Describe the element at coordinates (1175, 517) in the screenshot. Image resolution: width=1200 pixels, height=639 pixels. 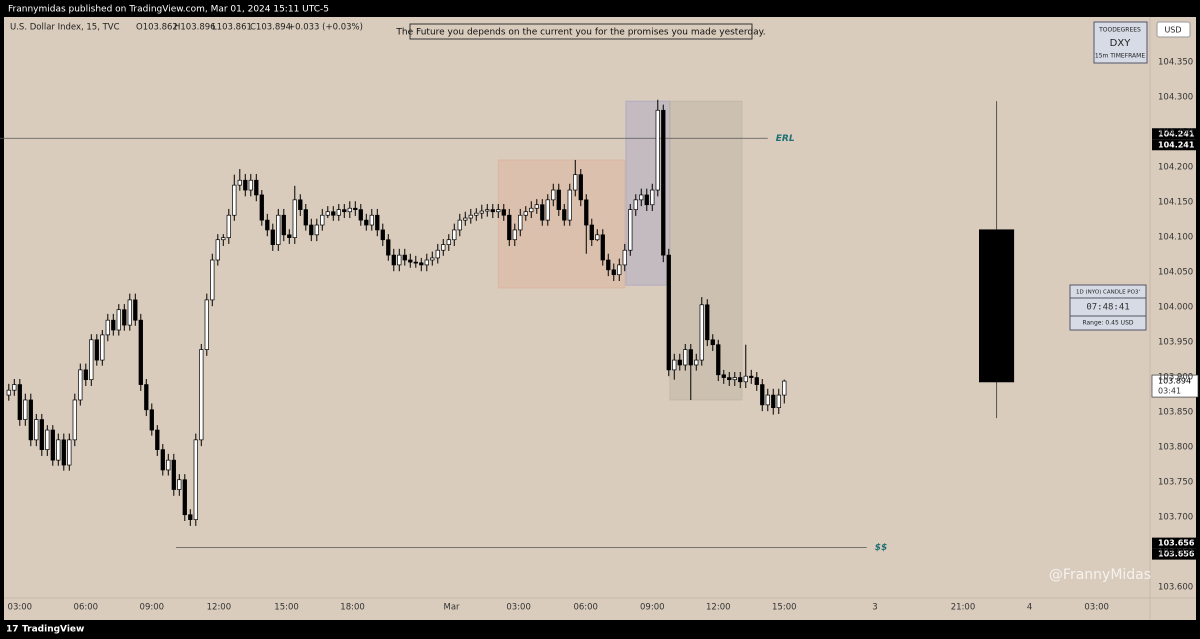
I see `y-tick-label: 103.700` at that location.